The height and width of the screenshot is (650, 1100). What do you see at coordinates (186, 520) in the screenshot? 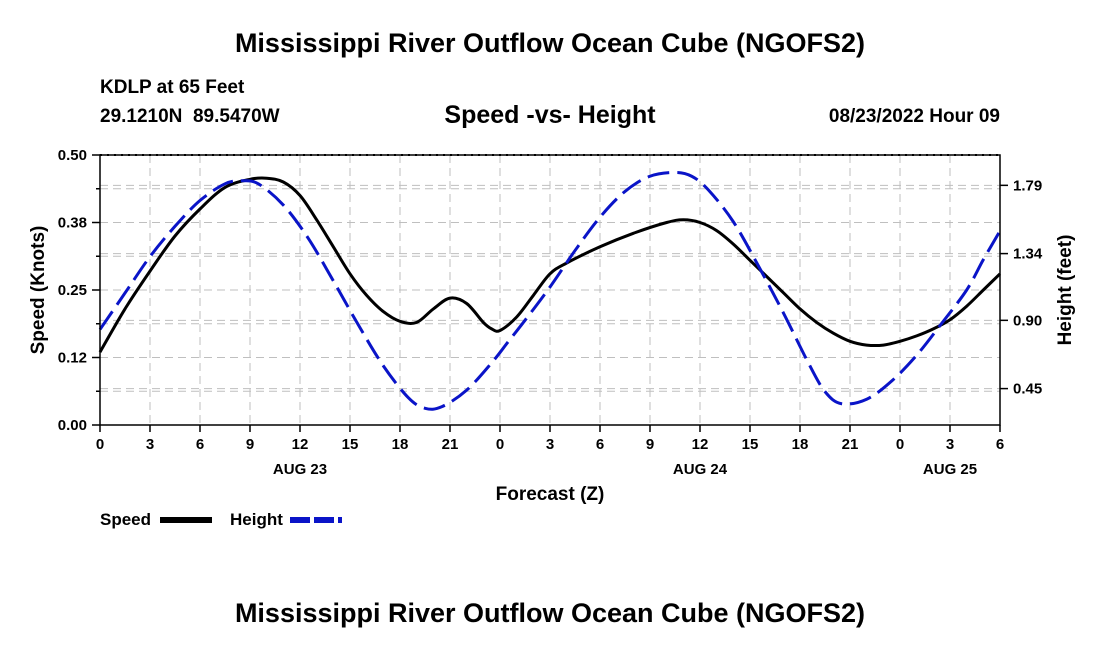
I see `legend-speed-swatch` at bounding box center [186, 520].